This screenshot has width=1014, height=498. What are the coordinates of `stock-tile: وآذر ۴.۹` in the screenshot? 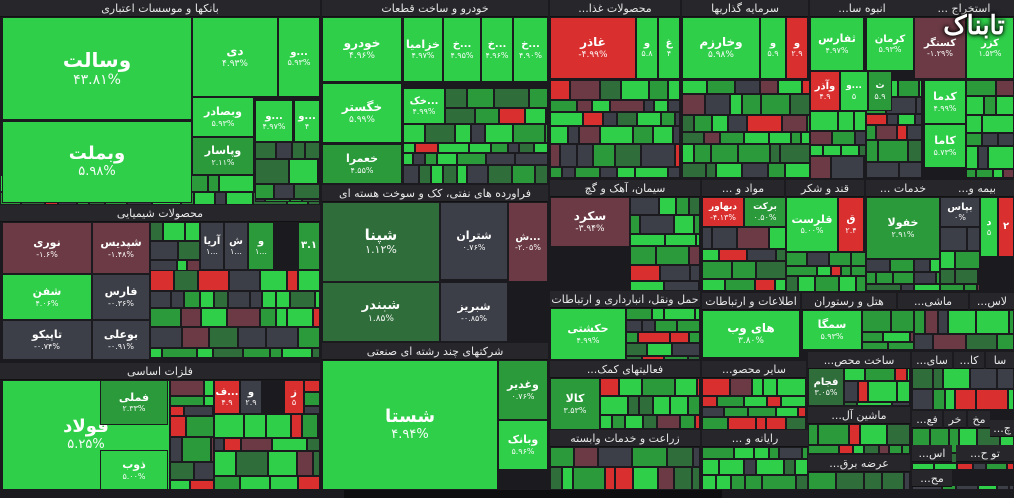 It's located at (825, 91).